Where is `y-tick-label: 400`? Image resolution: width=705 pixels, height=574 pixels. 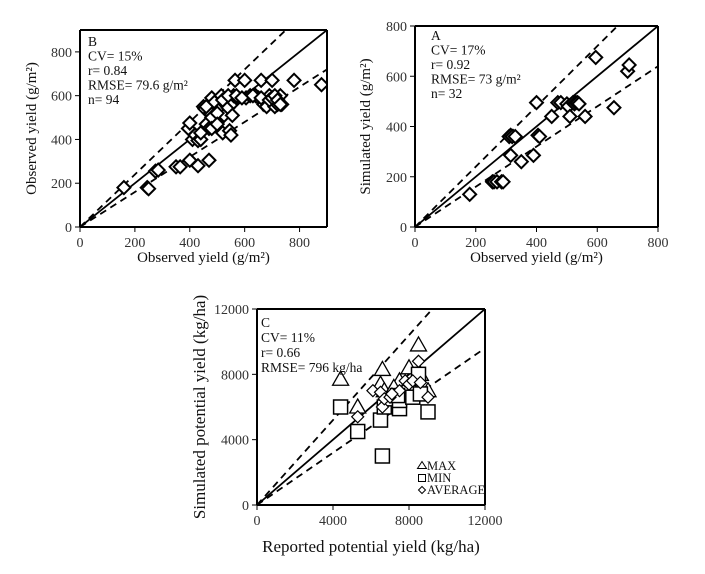 y-tick-label: 400 is located at coordinates (396, 128).